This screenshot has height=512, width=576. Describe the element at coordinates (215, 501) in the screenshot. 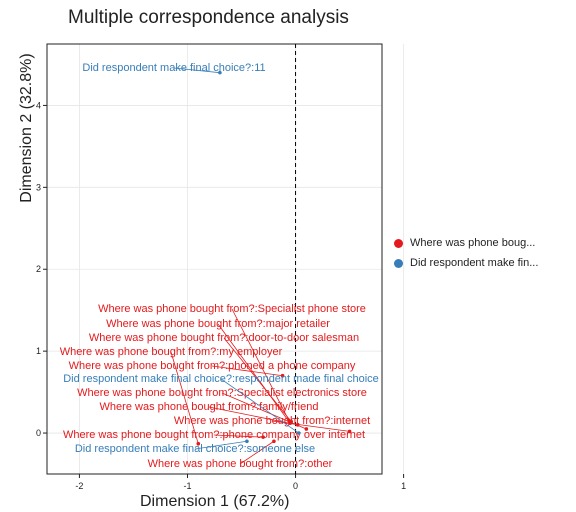

I see `x-axis-title: Dimension 1 (67.2%)` at that location.